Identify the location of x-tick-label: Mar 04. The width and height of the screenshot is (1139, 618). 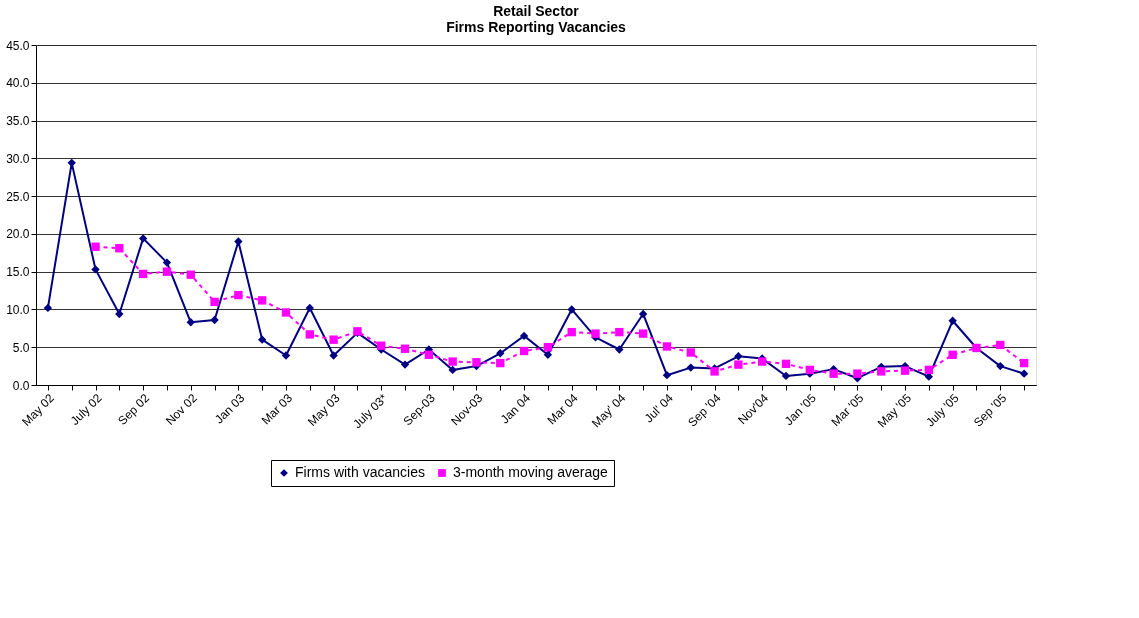
(562, 409).